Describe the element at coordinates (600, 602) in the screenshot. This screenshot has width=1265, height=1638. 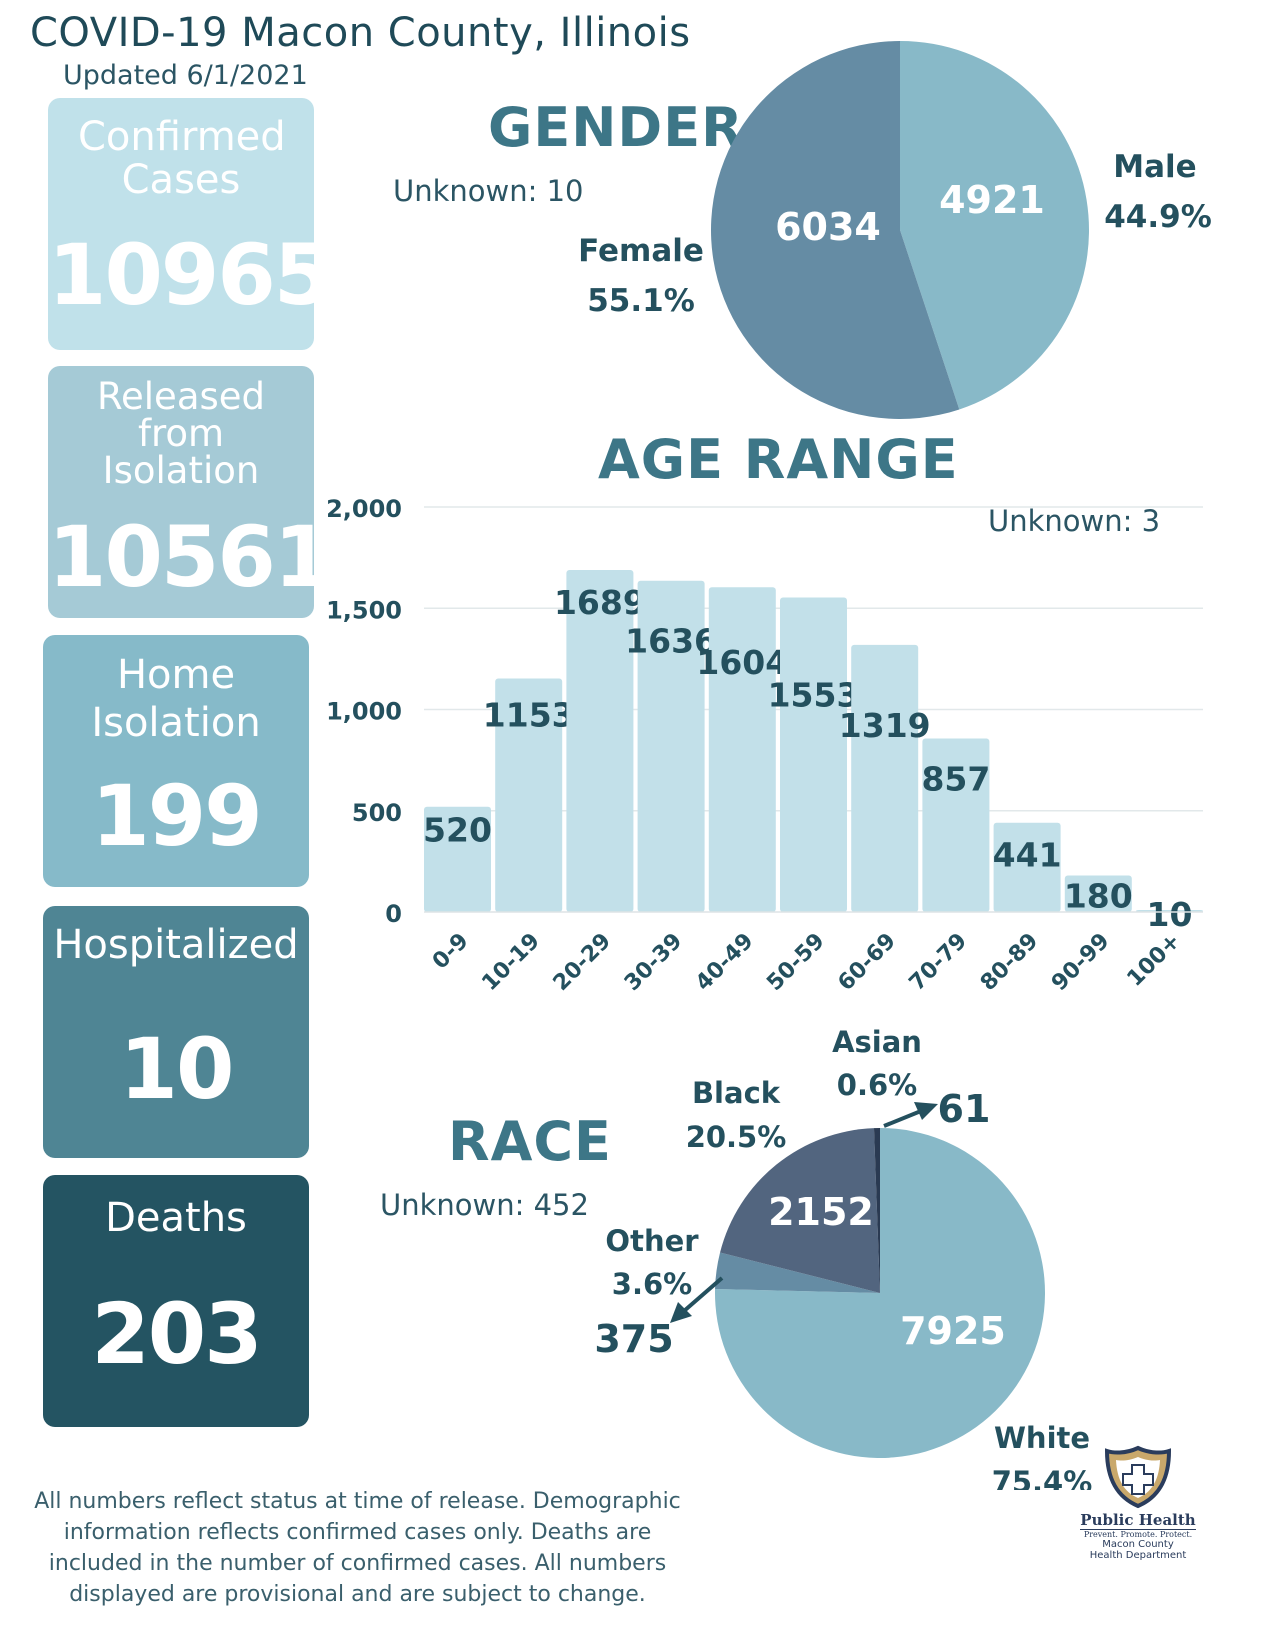
I see `age-bar-value: 1689` at that location.